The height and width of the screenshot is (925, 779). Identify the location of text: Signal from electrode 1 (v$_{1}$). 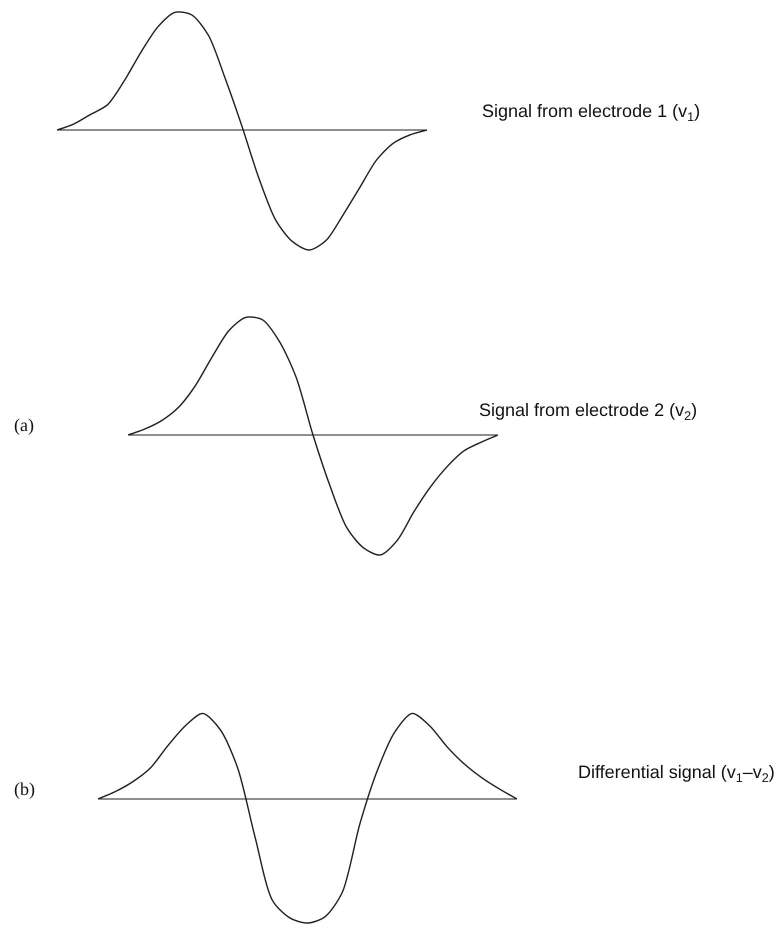
(591, 112).